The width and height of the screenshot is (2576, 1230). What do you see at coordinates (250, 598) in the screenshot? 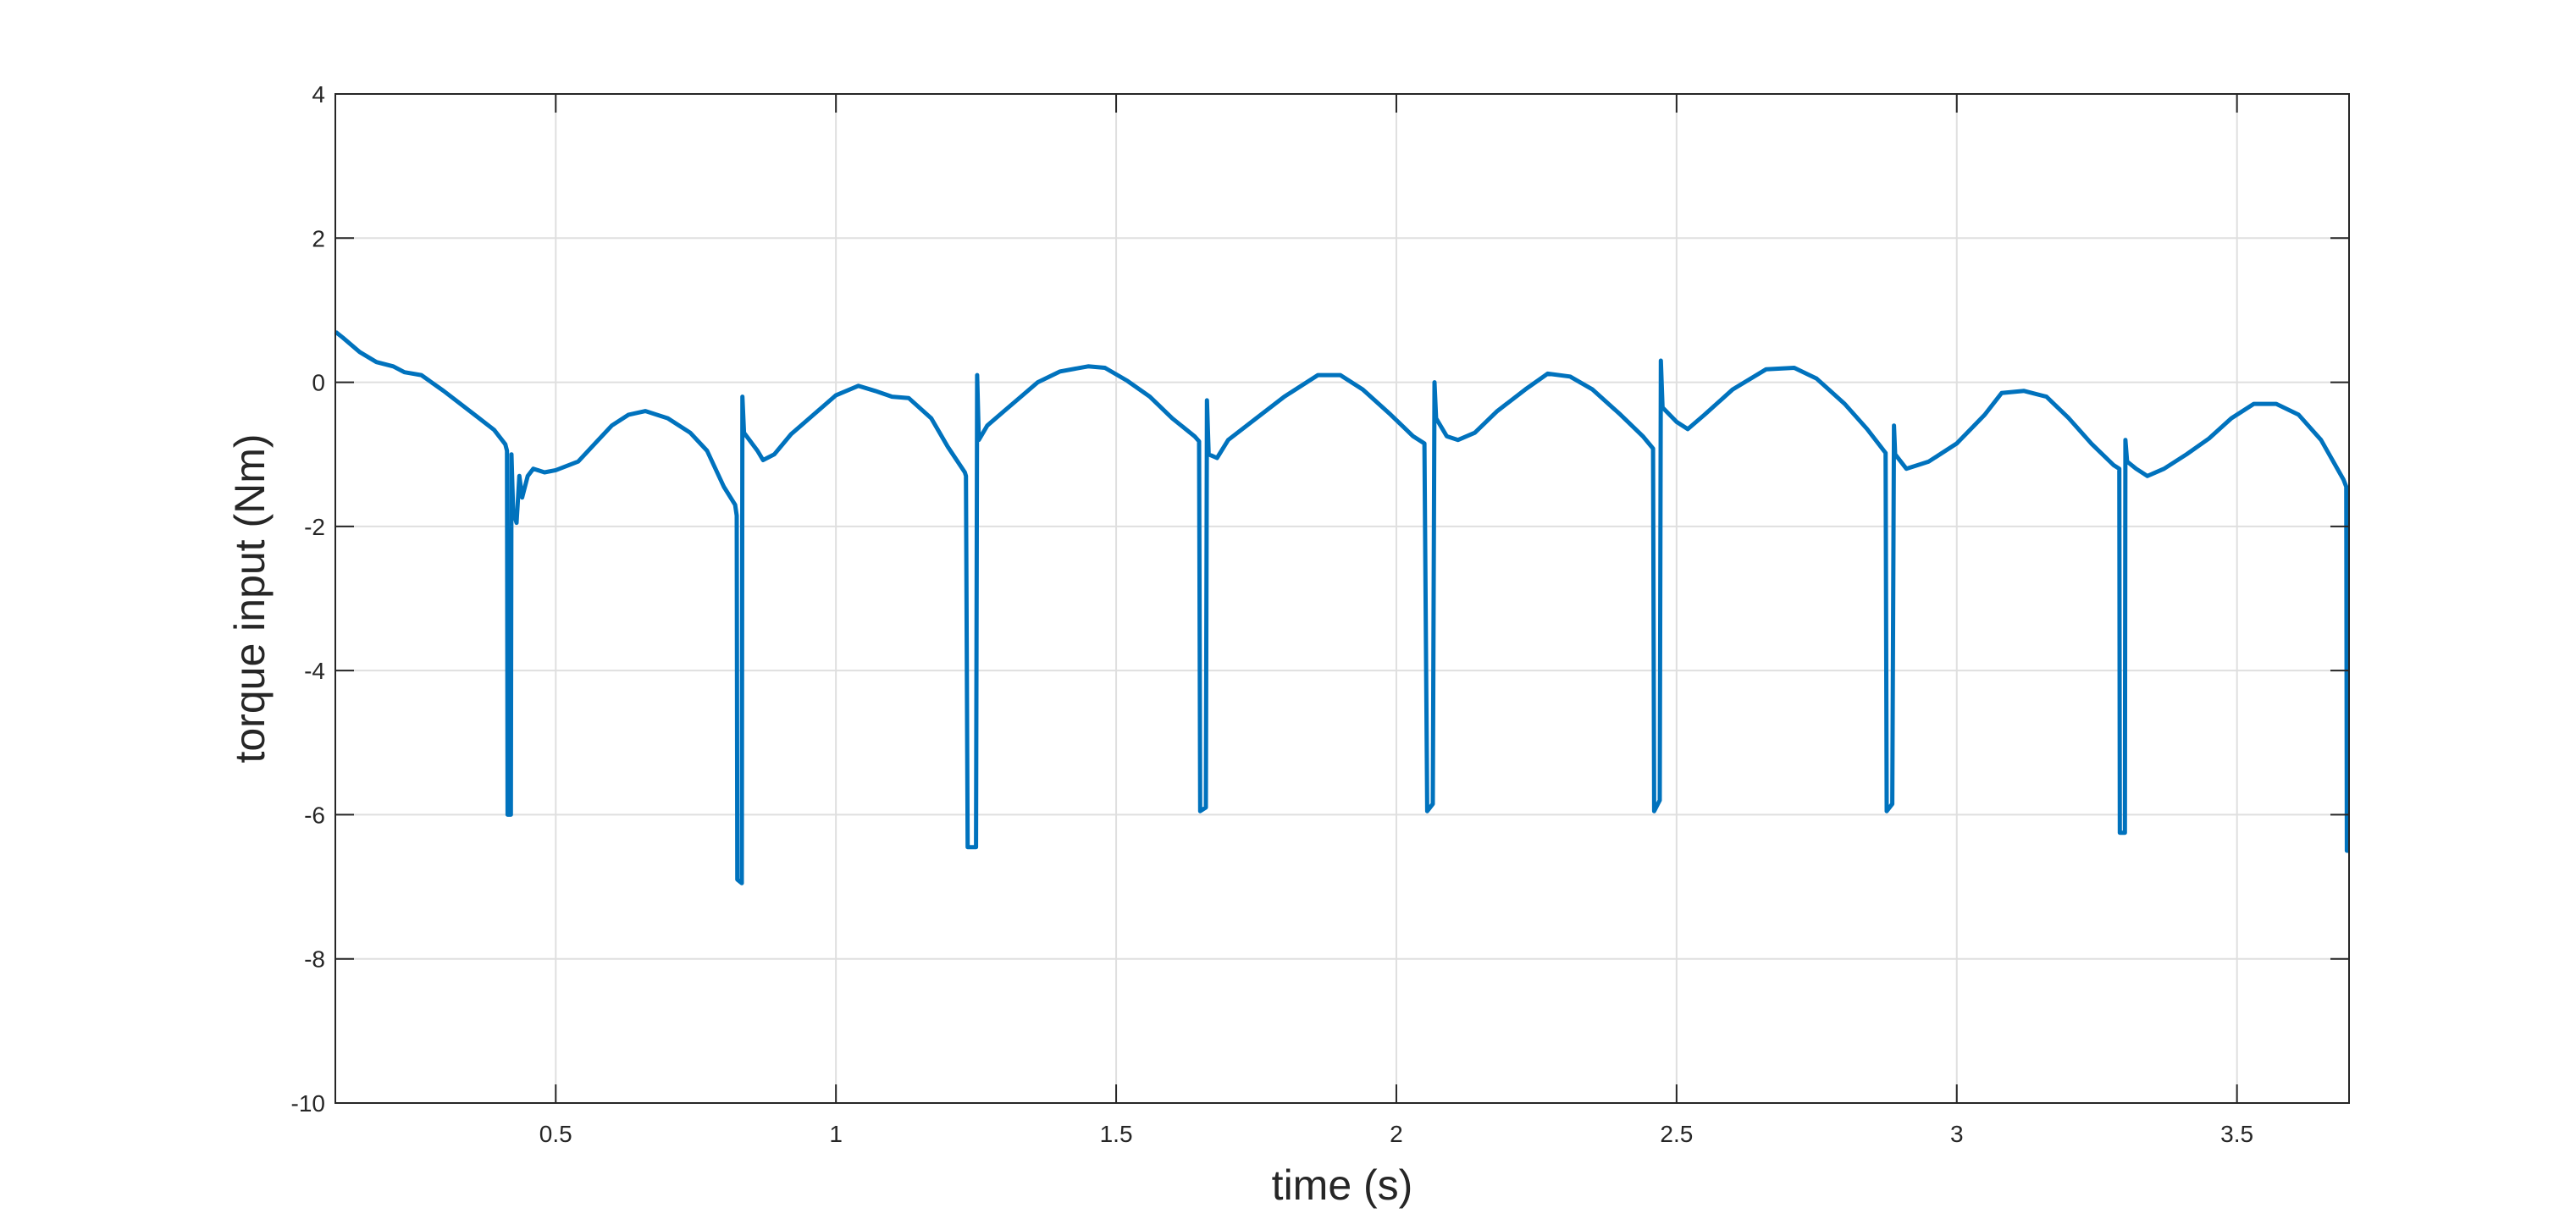
I see `y-axis-label: torque input (Nm)` at bounding box center [250, 598].